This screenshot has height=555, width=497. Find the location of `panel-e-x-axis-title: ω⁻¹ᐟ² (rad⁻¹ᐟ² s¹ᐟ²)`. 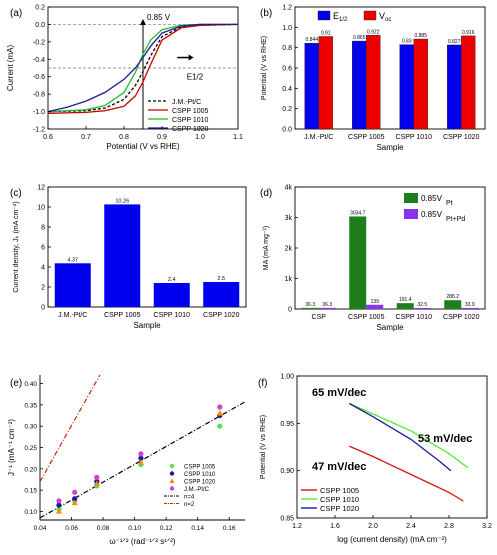

panel-e-x-axis-title: ω⁻¹ᐟ² (rad⁻¹ᐟ² s¹ᐟ²) is located at coordinates (142, 541).